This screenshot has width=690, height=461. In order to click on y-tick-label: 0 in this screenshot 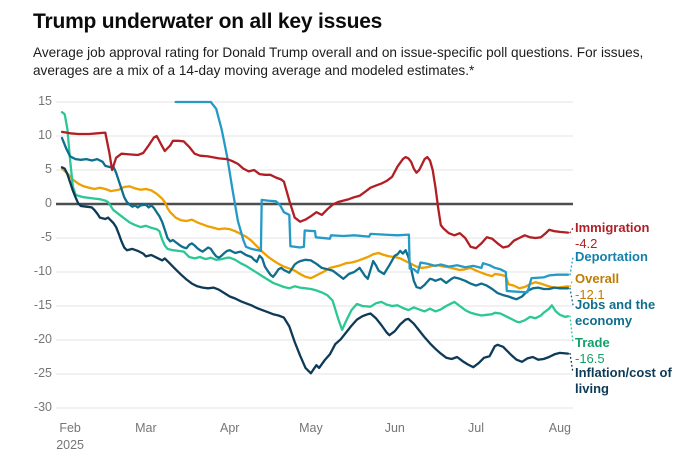, I will do `click(48, 203)`.